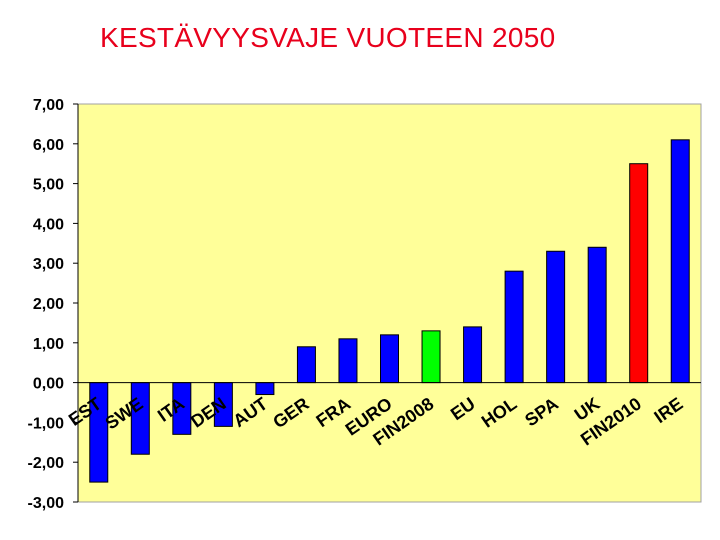 The height and width of the screenshot is (540, 720). I want to click on y-tick-label: 6,00, so click(48, 145).